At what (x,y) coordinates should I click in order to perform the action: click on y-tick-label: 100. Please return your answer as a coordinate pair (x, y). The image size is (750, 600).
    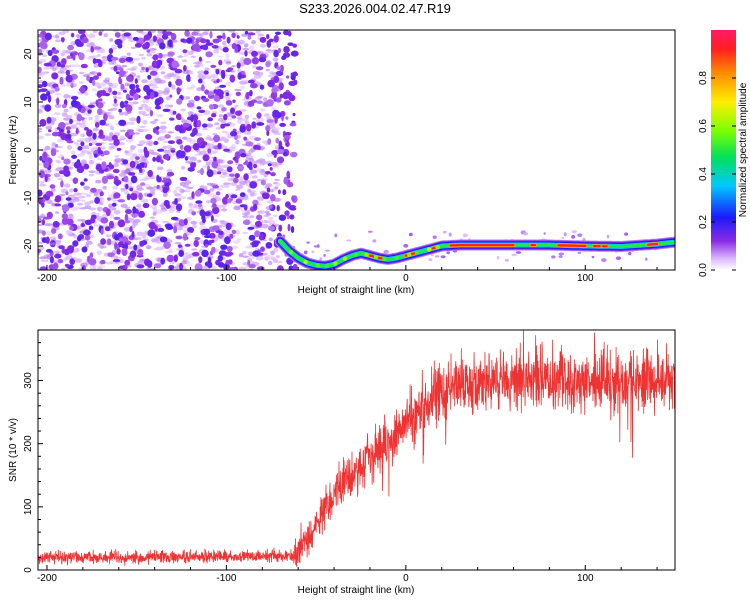
    Looking at the image, I should click on (28, 506).